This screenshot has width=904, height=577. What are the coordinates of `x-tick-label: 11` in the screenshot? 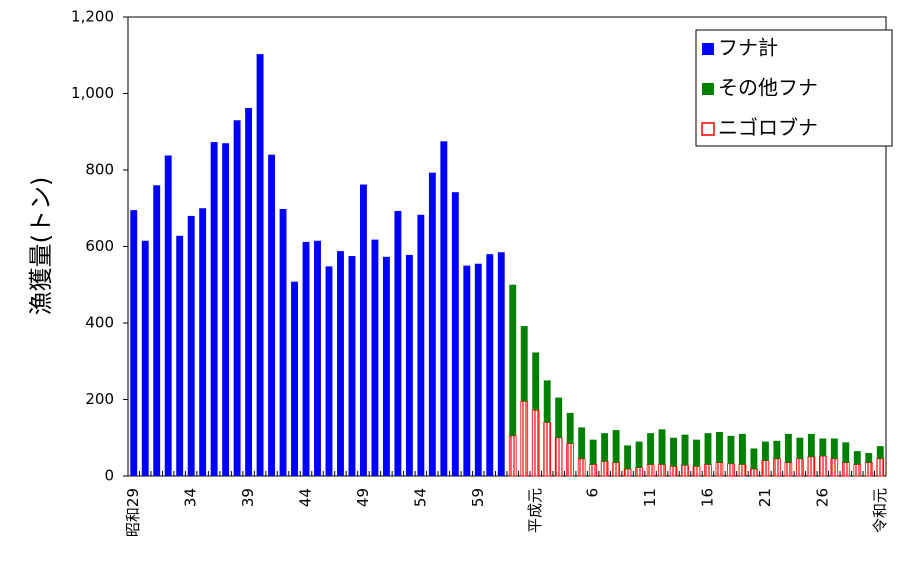 It's located at (650, 497).